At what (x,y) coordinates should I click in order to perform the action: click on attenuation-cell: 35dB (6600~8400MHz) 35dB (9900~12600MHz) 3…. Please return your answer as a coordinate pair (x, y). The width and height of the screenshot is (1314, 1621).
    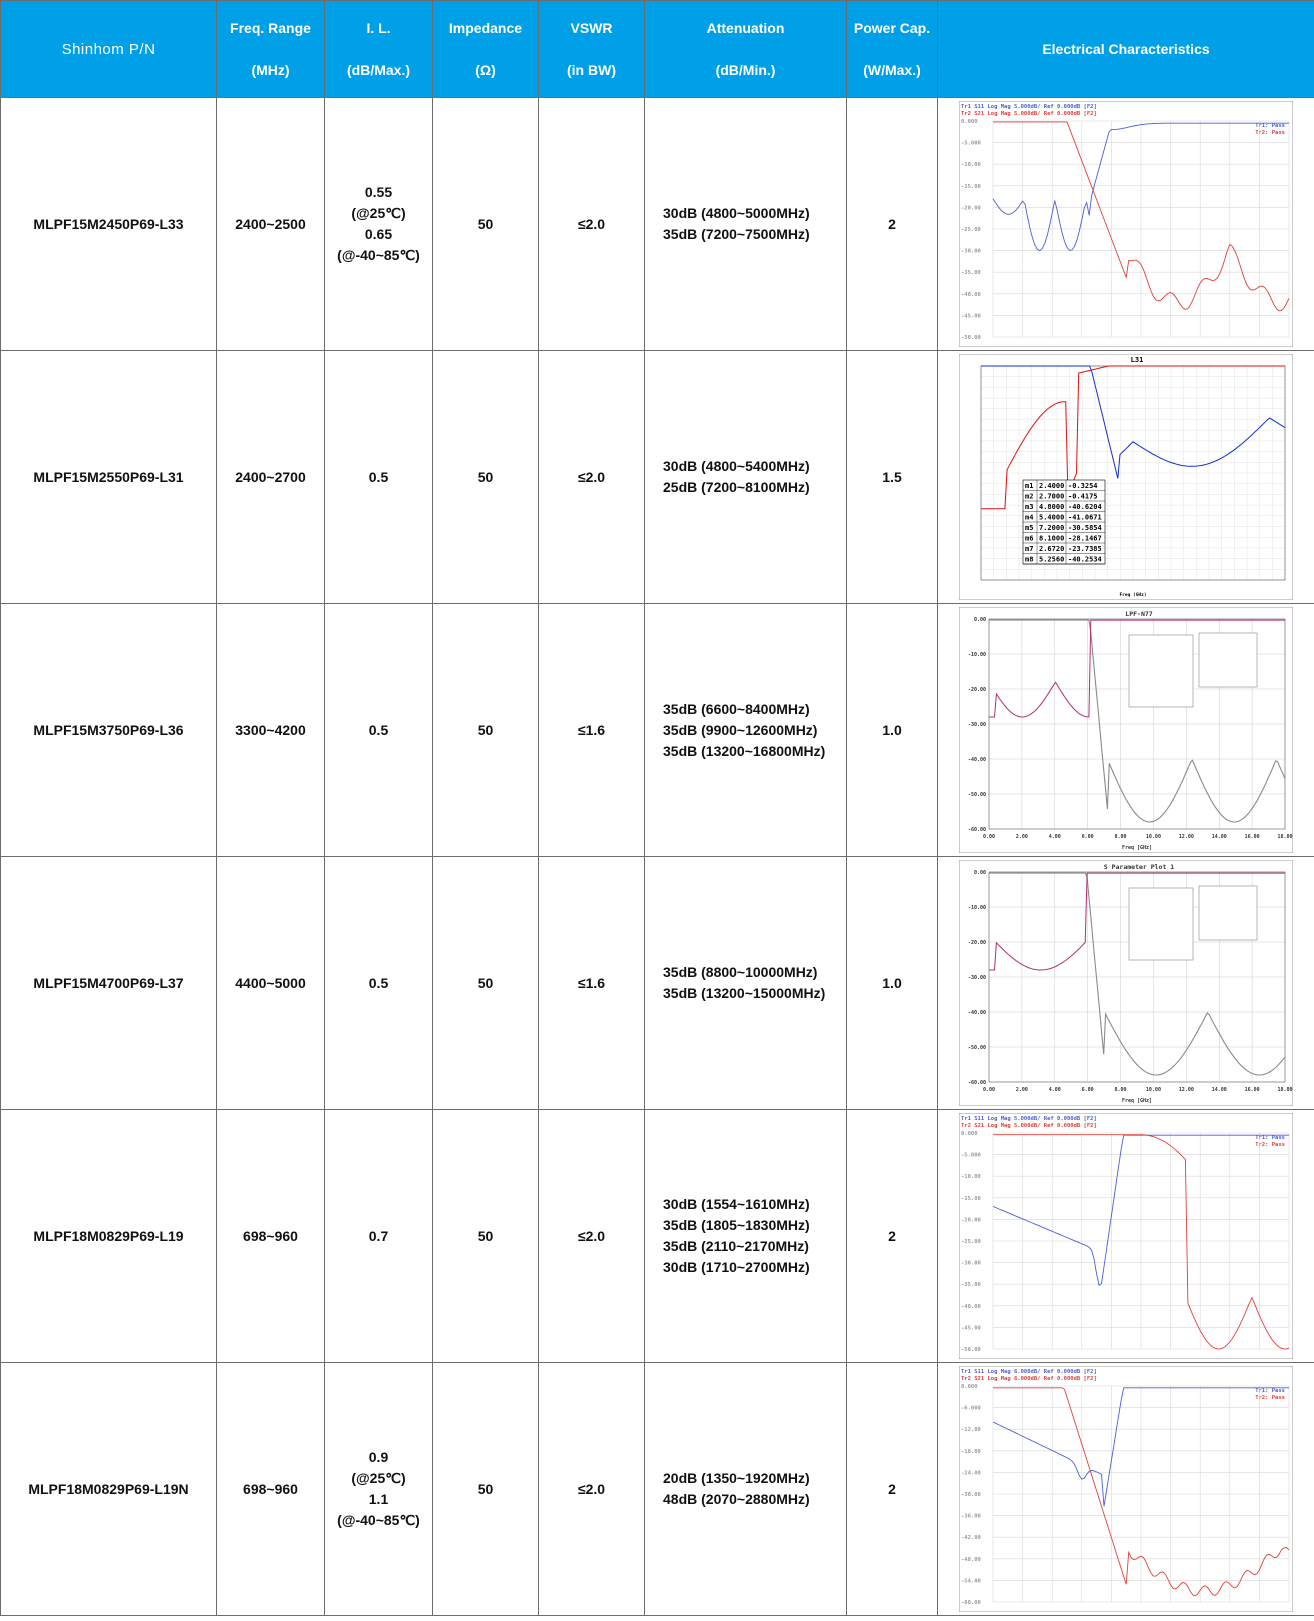
    Looking at the image, I should click on (746, 730).